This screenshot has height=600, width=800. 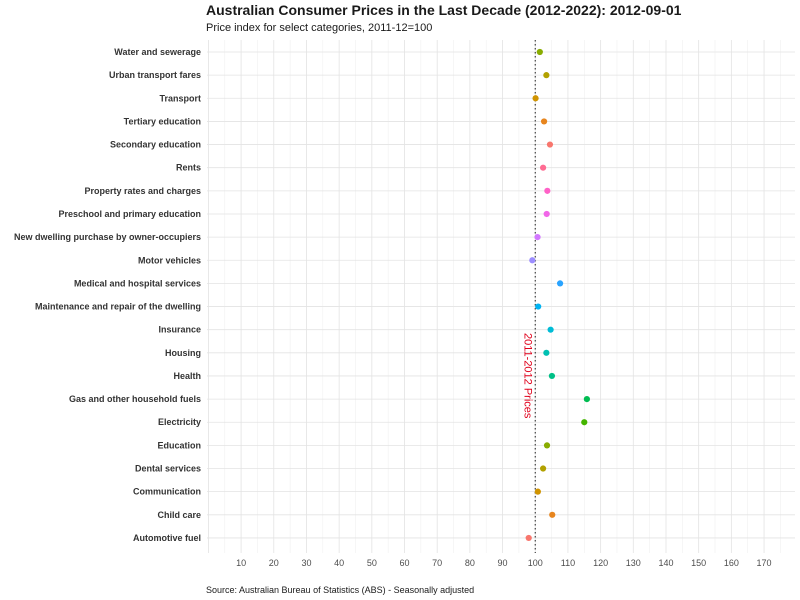 I want to click on y-tick-label: Housing, so click(x=183, y=353).